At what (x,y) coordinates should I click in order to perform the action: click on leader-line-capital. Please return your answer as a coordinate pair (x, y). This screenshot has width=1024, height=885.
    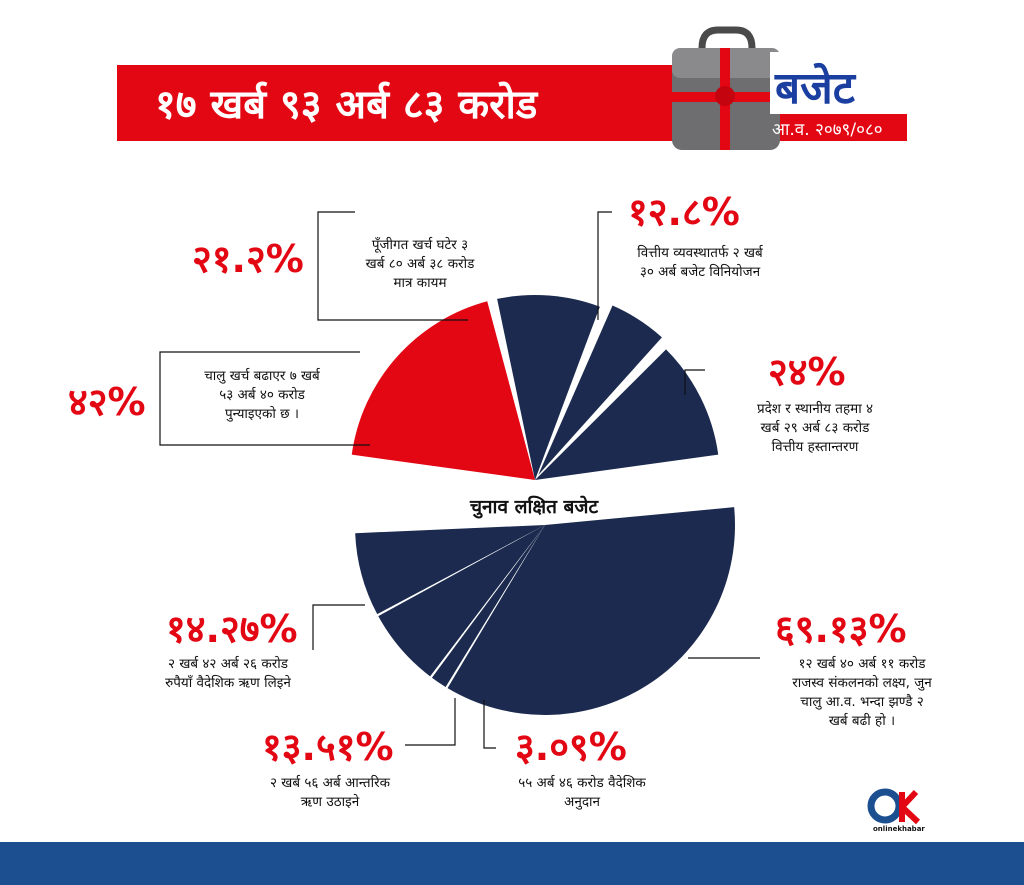
    Looking at the image, I should click on (392, 266).